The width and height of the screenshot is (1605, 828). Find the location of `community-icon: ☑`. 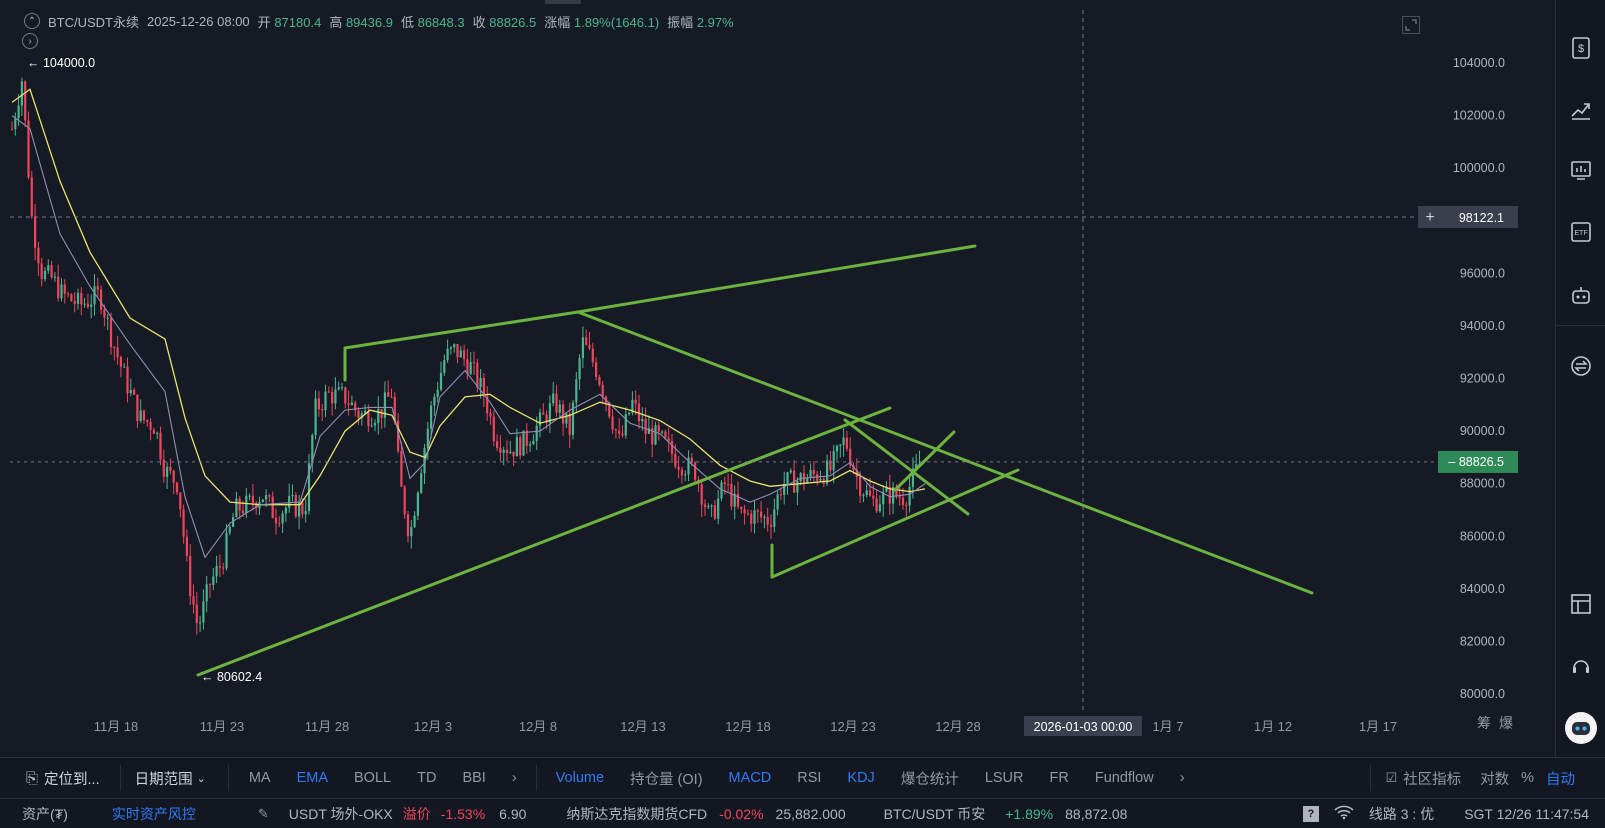

community-icon: ☑ is located at coordinates (1391, 777).